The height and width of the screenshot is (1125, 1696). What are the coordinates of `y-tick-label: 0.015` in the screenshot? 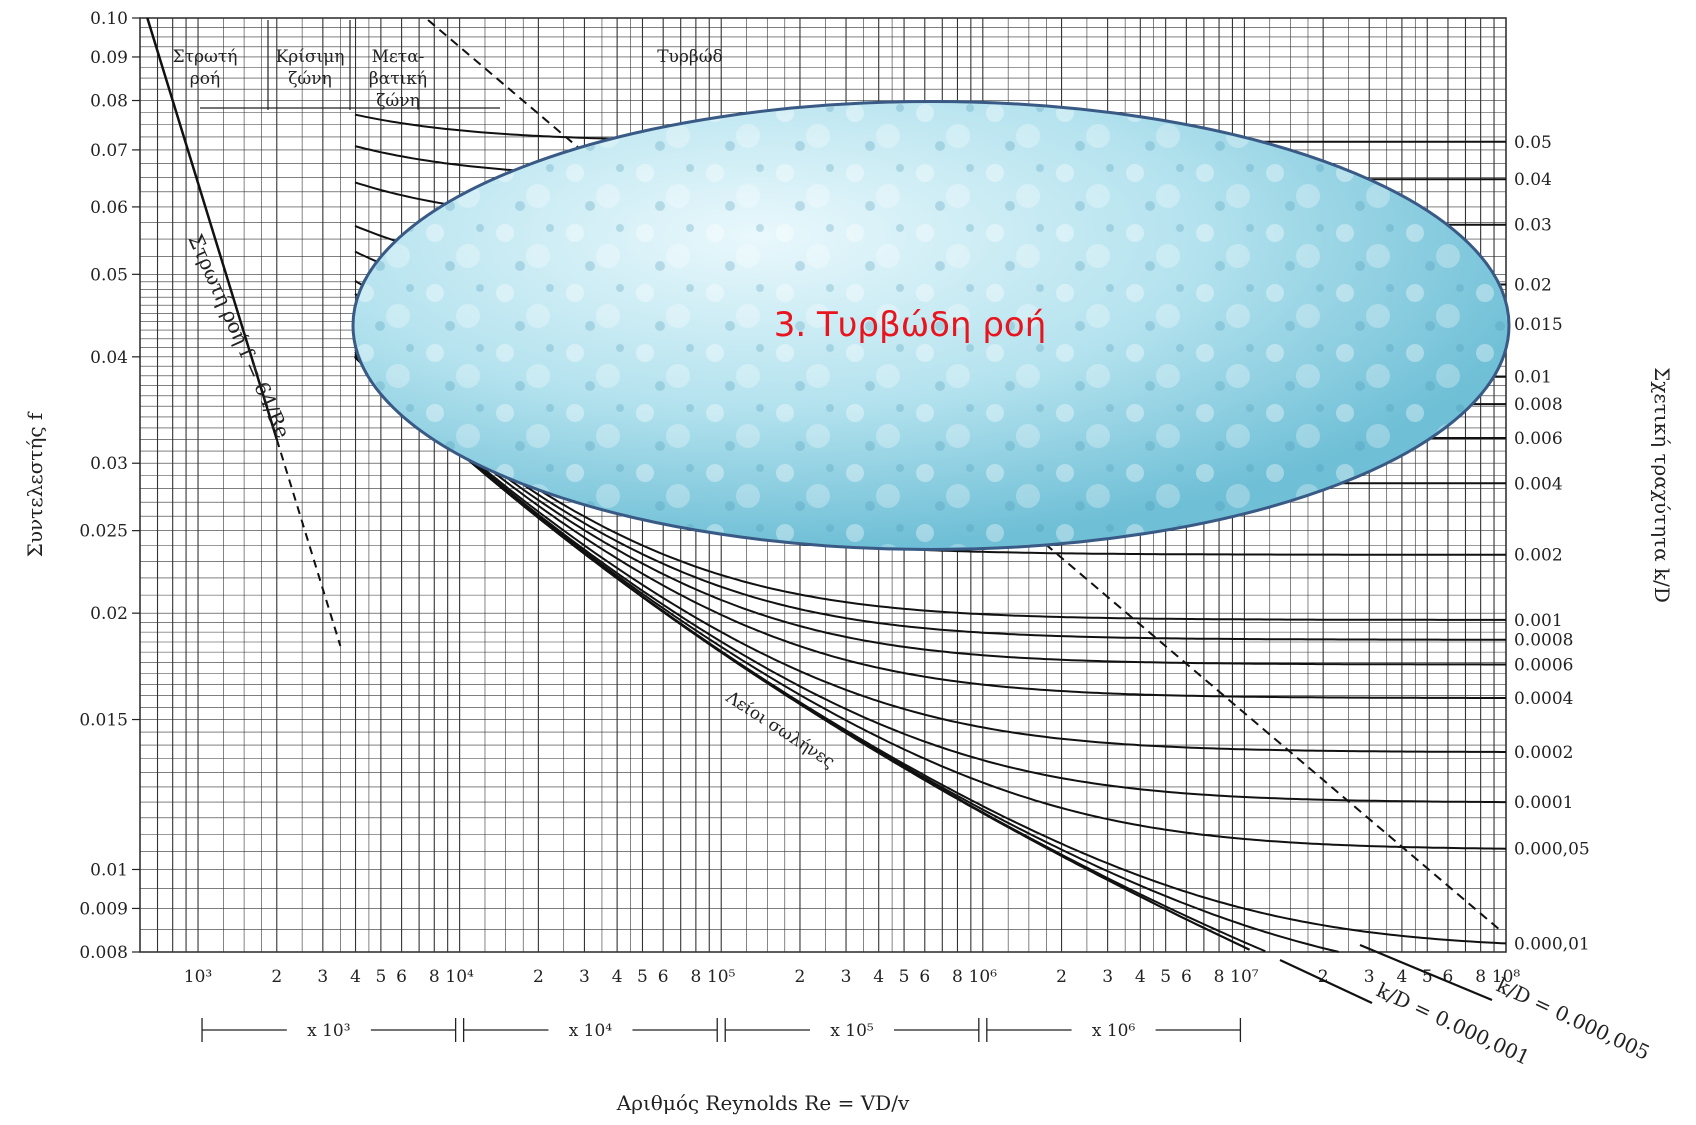 It's located at (103, 721).